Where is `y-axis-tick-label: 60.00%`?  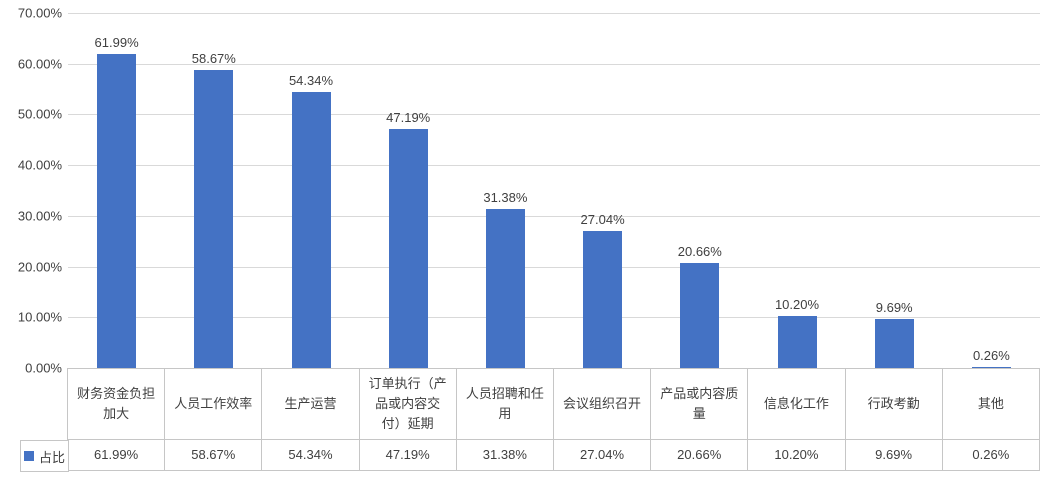
y-axis-tick-label: 60.00% is located at coordinates (39, 64).